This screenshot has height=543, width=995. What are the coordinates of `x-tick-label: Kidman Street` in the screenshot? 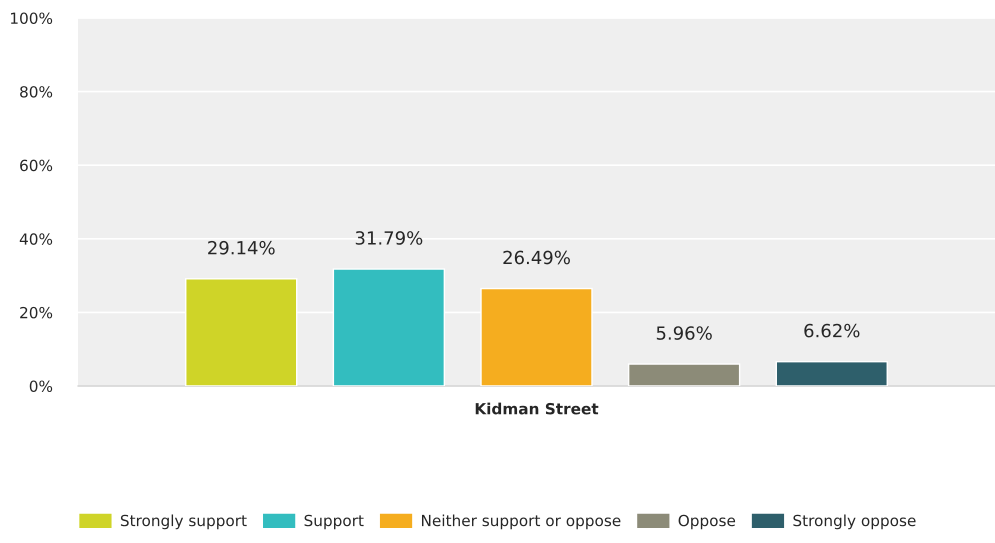 It's located at (537, 408).